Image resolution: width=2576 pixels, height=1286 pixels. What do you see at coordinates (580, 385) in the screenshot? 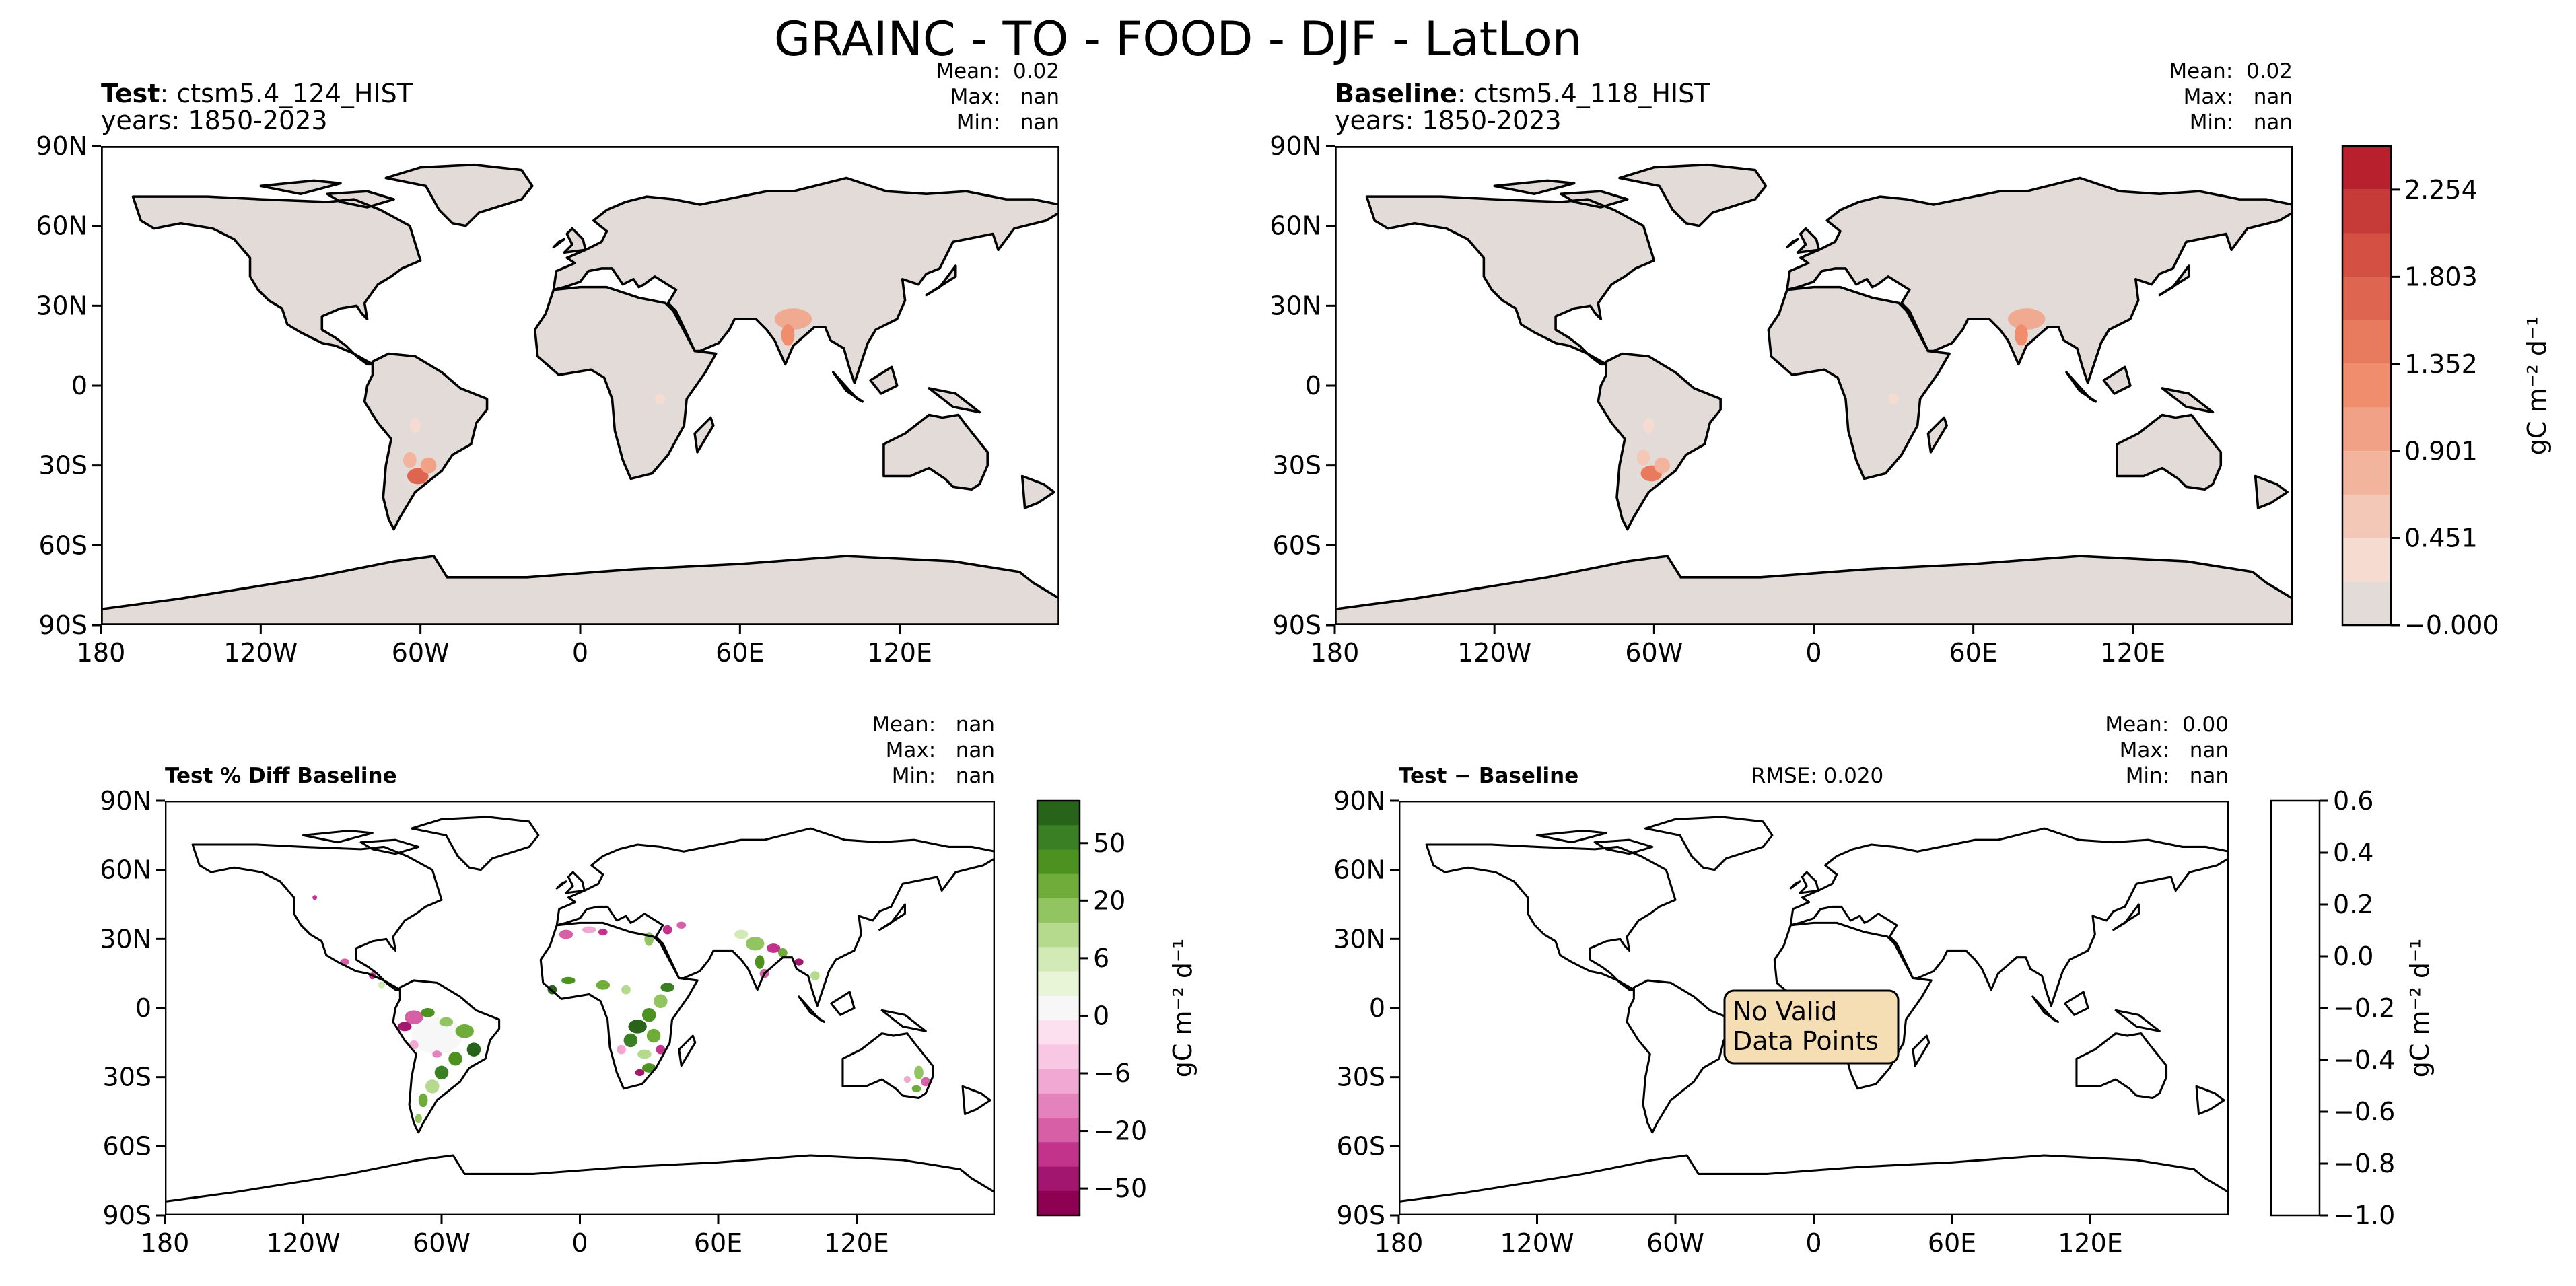
I see `map-test` at bounding box center [580, 385].